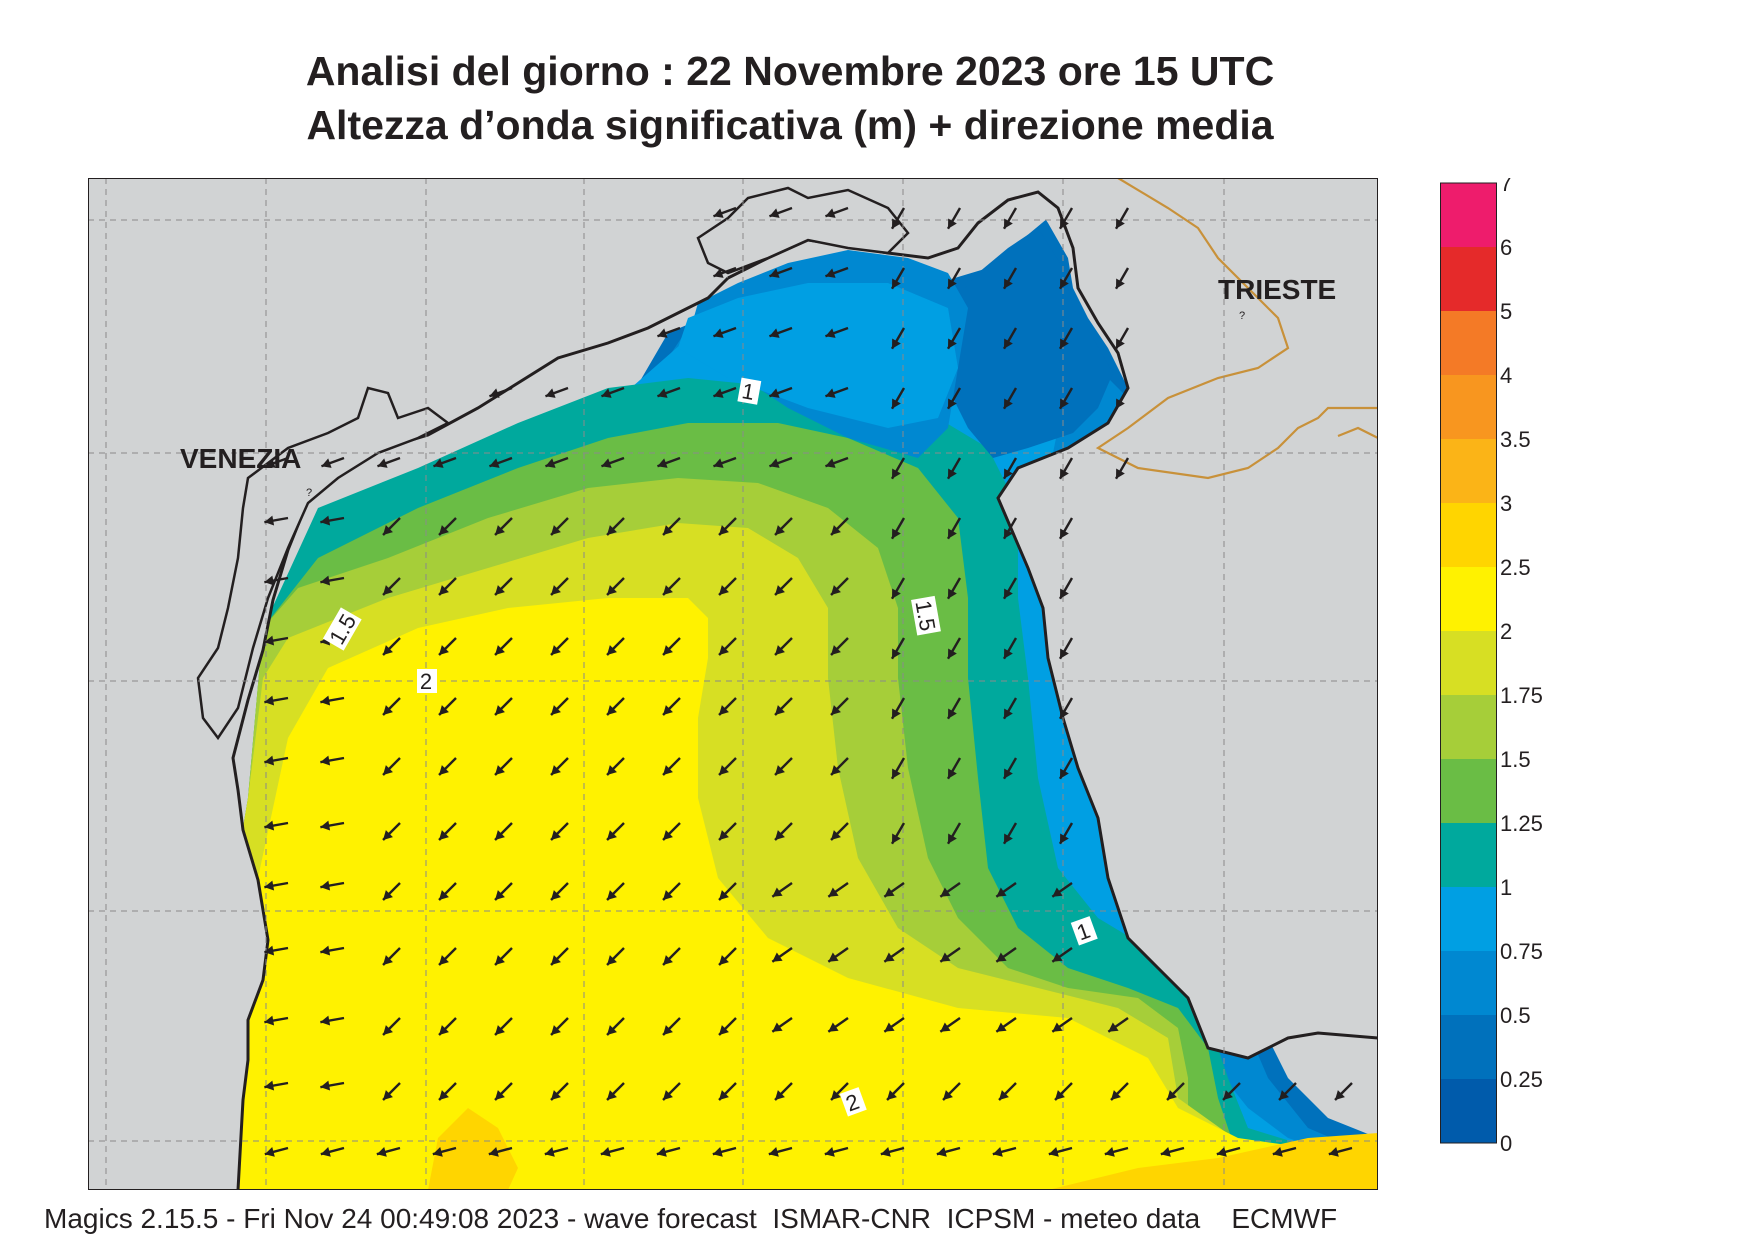  Describe the element at coordinates (1521, 1079) in the screenshot. I see `colorbar-tick-label: 0.25` at that location.